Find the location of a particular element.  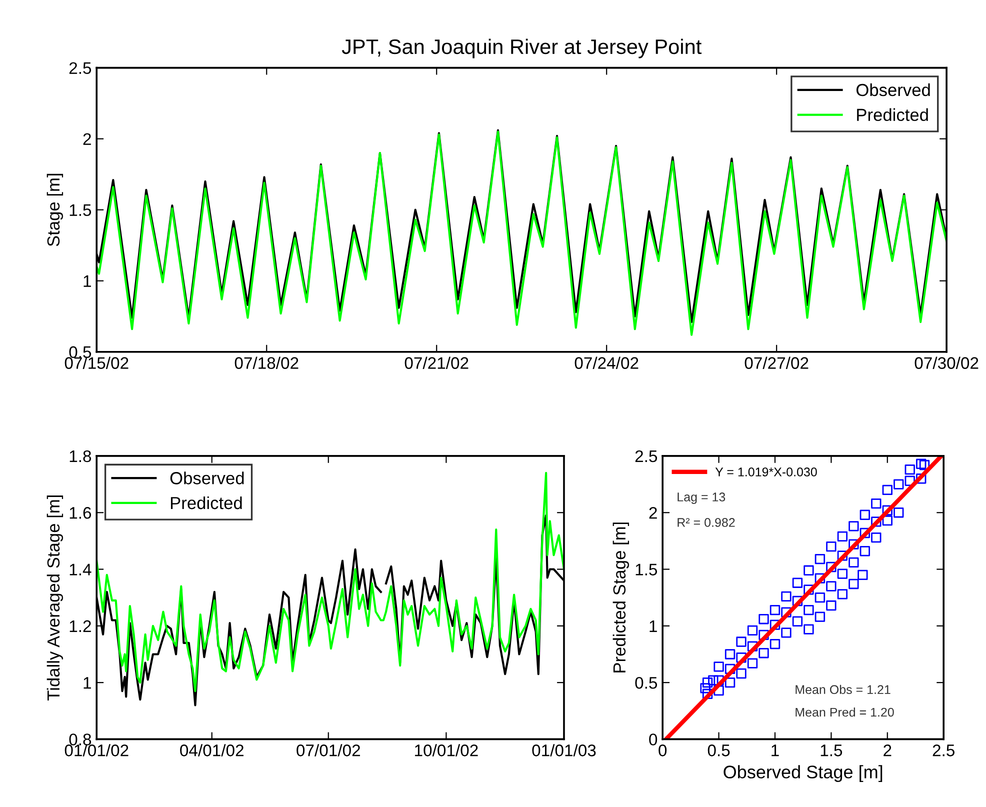

y-axis-title: Tidally Averaged Stage [m] is located at coordinates (55, 598).